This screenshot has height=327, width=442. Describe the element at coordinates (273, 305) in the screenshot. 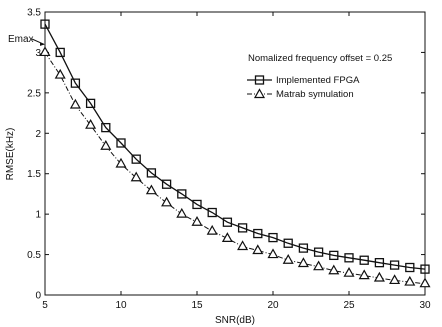

I see `x-tick-label: 20` at that location.